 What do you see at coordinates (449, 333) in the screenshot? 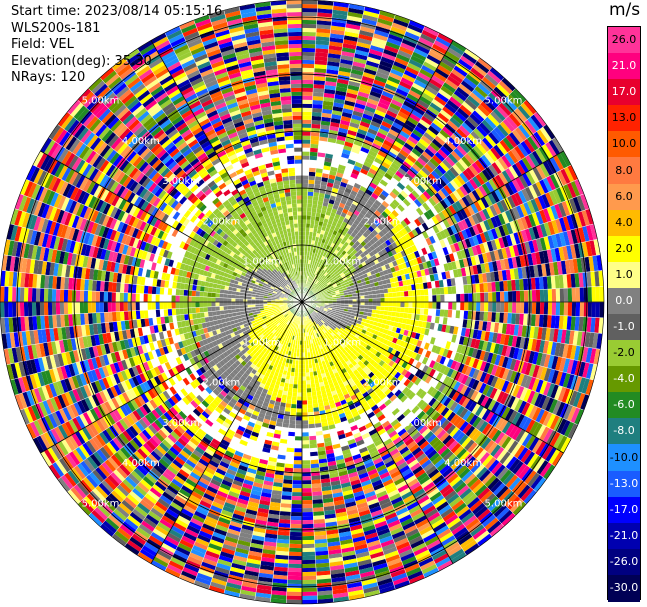
I see `ray-separator` at bounding box center [449, 333].